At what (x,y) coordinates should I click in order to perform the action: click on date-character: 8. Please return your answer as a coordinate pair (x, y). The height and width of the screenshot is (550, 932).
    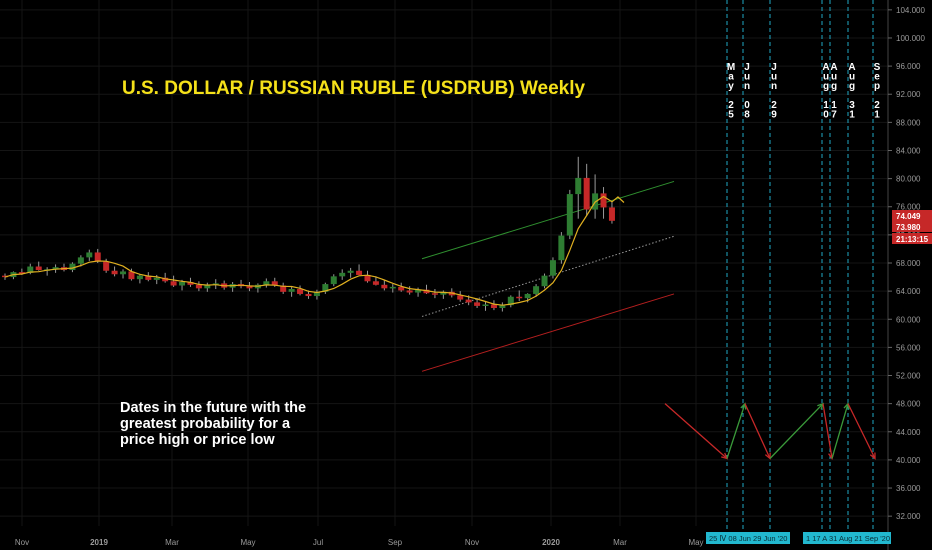
    Looking at the image, I should click on (747, 115).